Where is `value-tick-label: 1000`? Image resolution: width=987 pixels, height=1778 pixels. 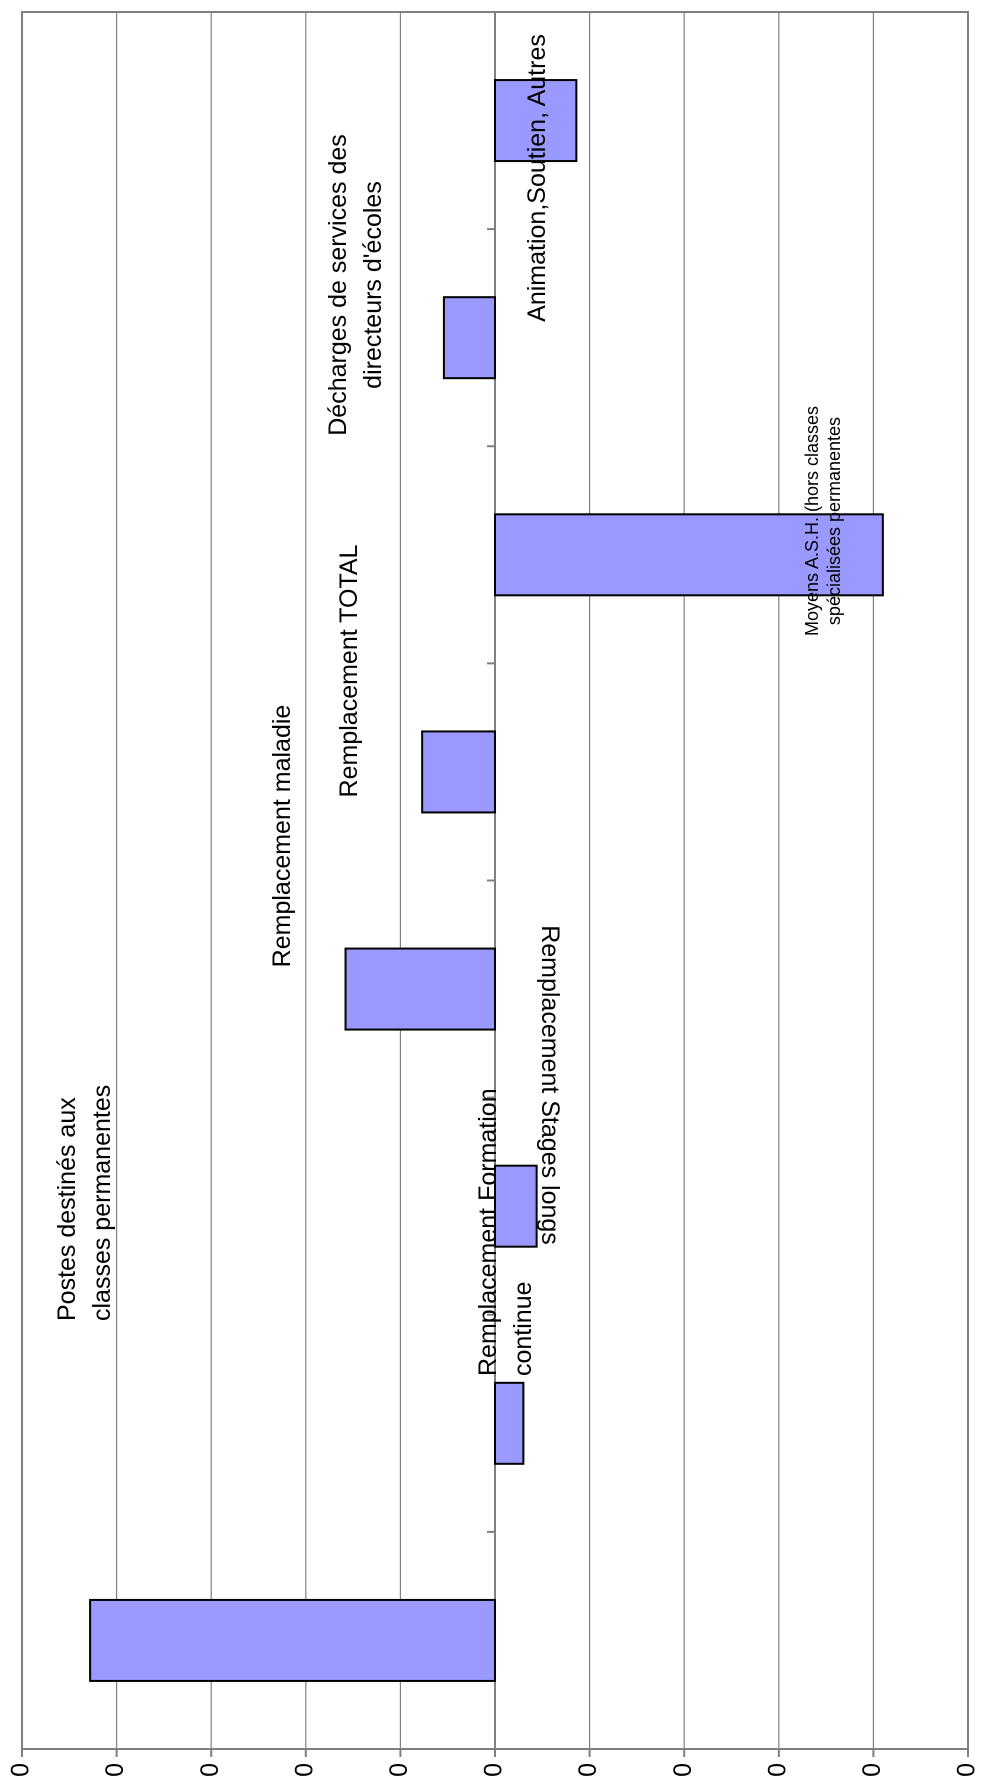
value-tick-label: 1000 is located at coordinates (304, 1770).